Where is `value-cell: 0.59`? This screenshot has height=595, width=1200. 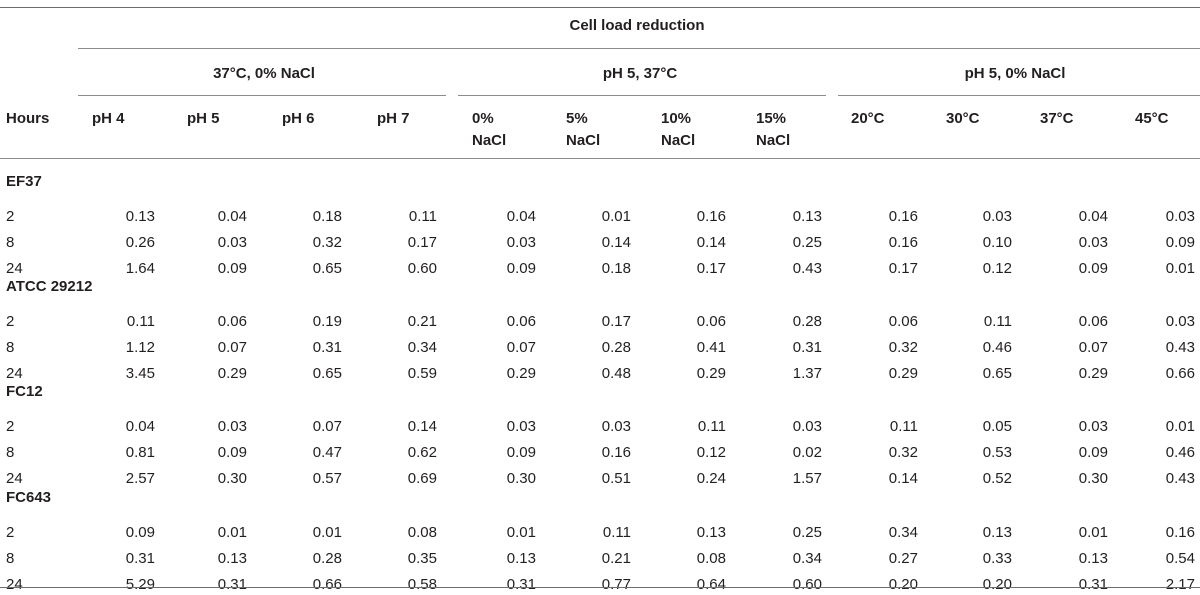 value-cell: 0.59 is located at coordinates (422, 373).